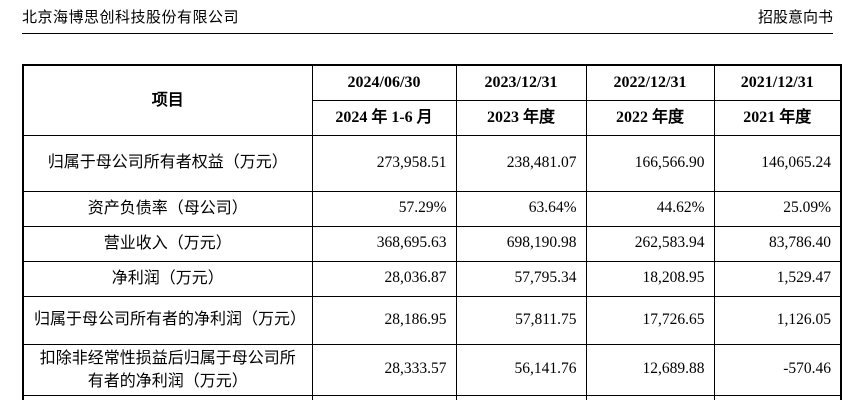 This screenshot has width=856, height=400. Describe the element at coordinates (650, 82) in the screenshot. I see `header-date-2022: 2022/12/31` at that location.